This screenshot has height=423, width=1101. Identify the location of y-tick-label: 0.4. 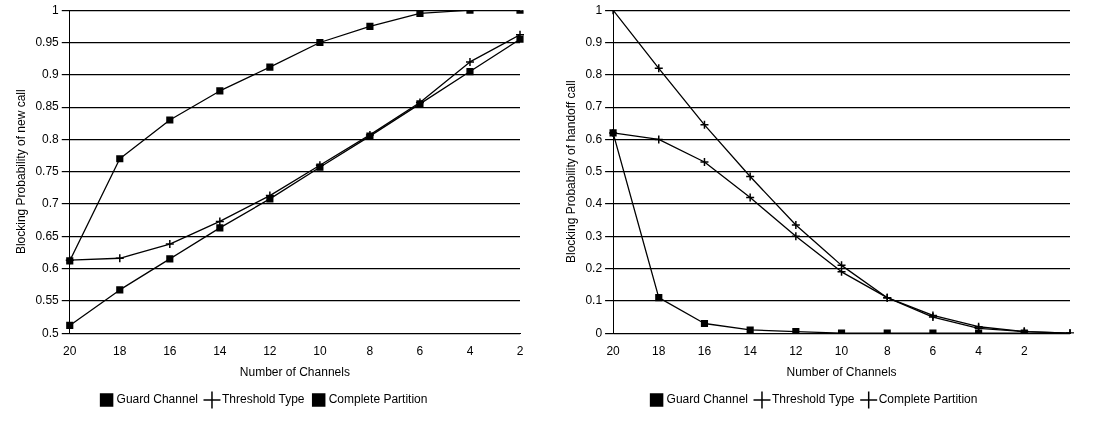
(594, 203).